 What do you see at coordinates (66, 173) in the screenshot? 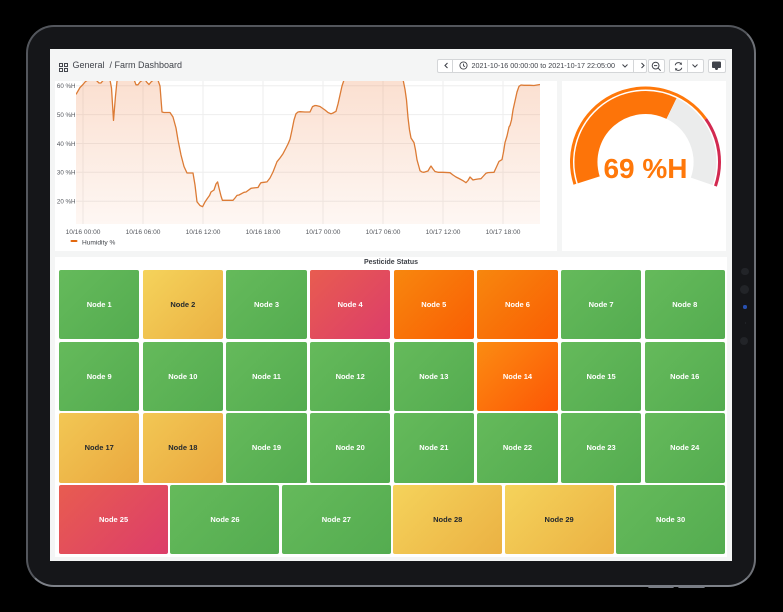
I see `svg-text: 30 %H` at bounding box center [66, 173].